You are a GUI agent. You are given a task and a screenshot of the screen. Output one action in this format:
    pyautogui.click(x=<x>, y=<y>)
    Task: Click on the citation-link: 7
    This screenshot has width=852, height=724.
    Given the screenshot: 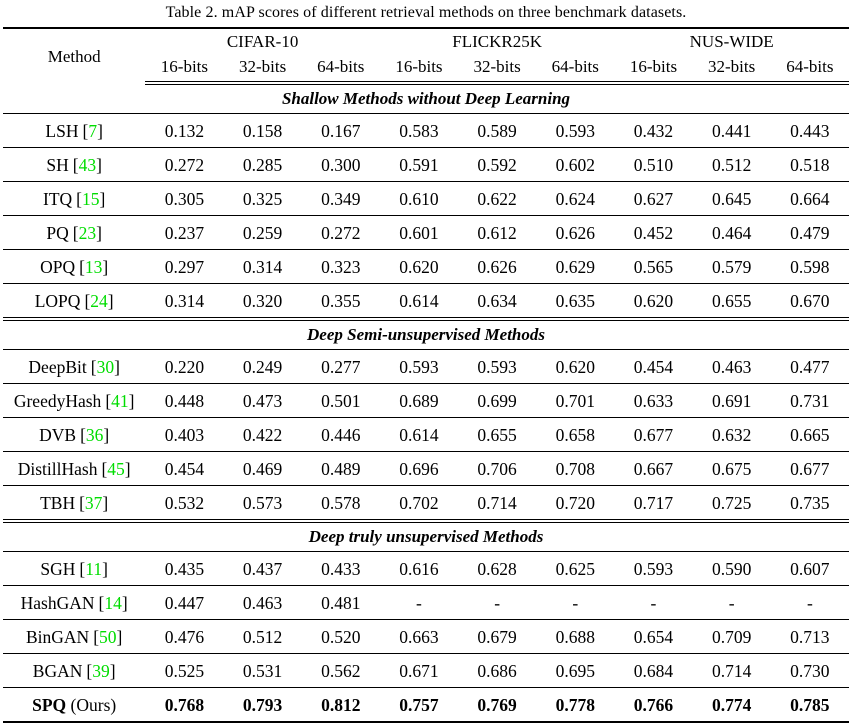 What is the action you would take?
    pyautogui.click(x=93, y=130)
    